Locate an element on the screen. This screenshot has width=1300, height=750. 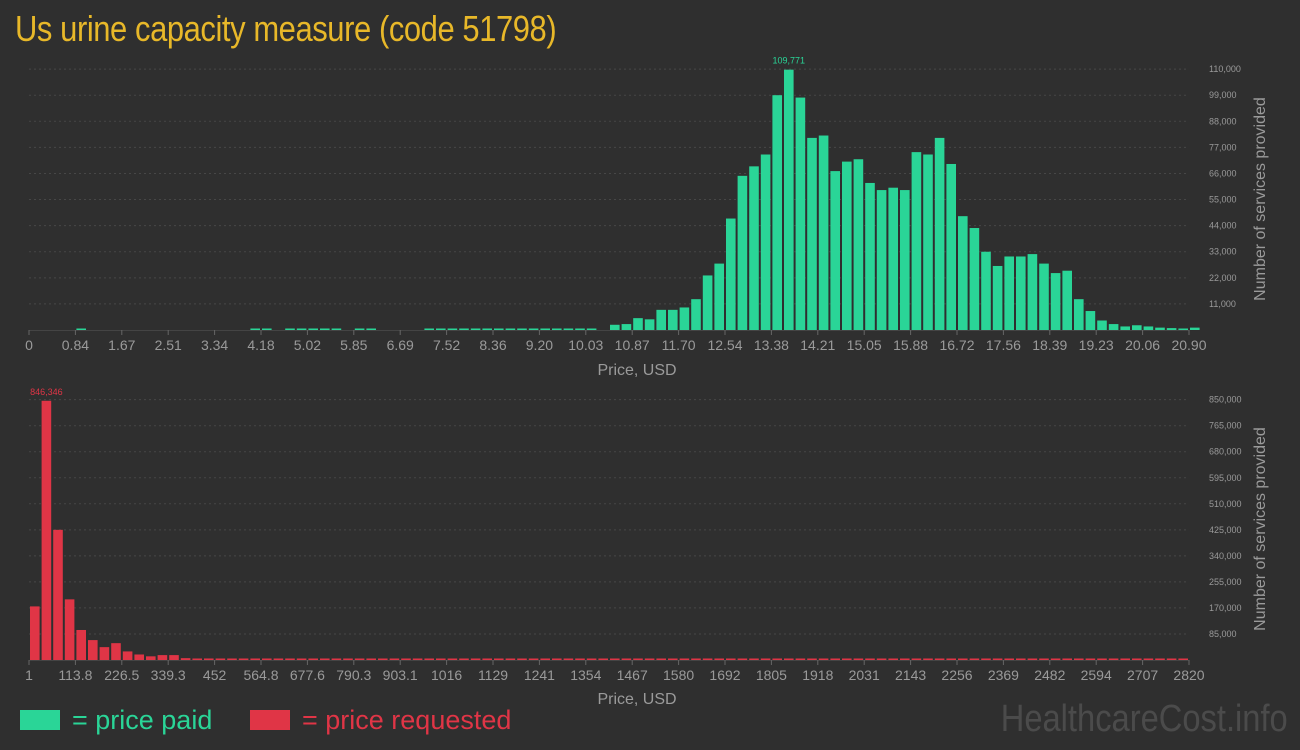
x-tick-label: 20.06 is located at coordinates (1142, 345).